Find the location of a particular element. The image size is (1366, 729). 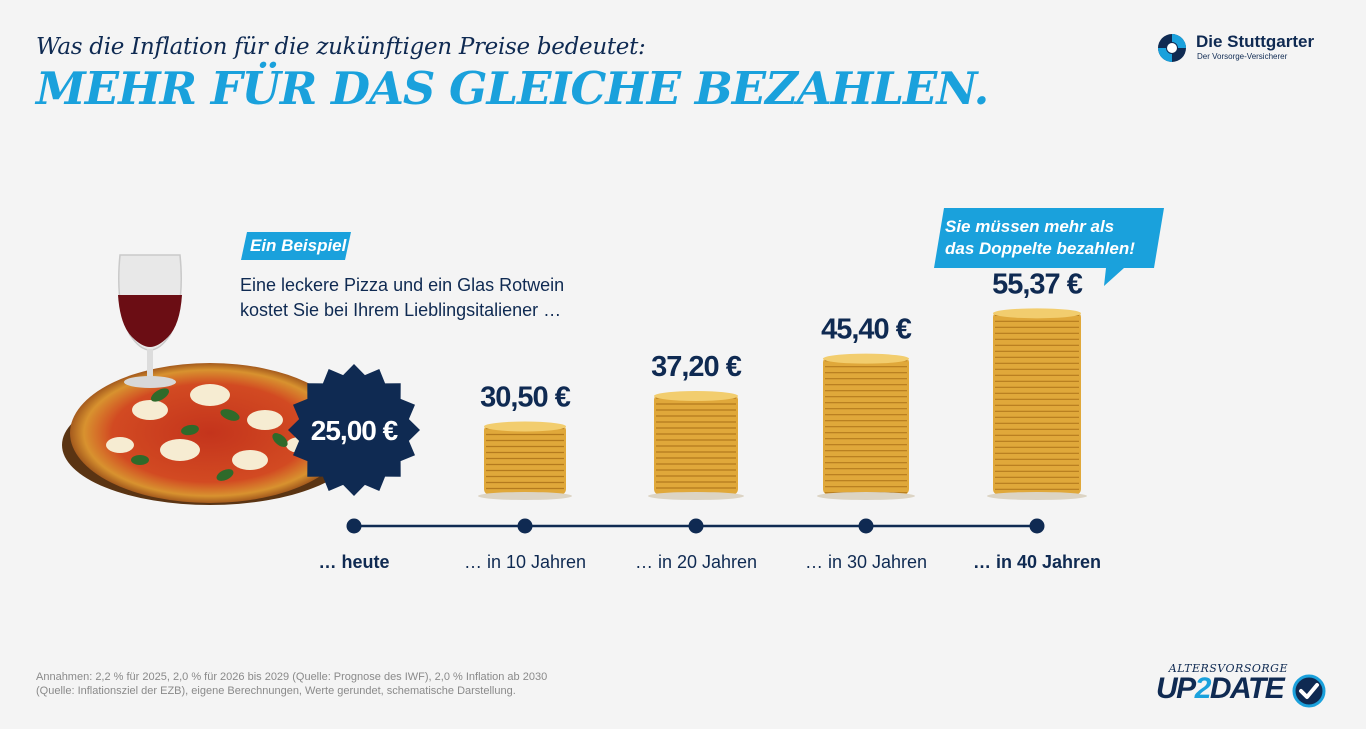

example-badge: Ein Beispiel is located at coordinates (296, 246).